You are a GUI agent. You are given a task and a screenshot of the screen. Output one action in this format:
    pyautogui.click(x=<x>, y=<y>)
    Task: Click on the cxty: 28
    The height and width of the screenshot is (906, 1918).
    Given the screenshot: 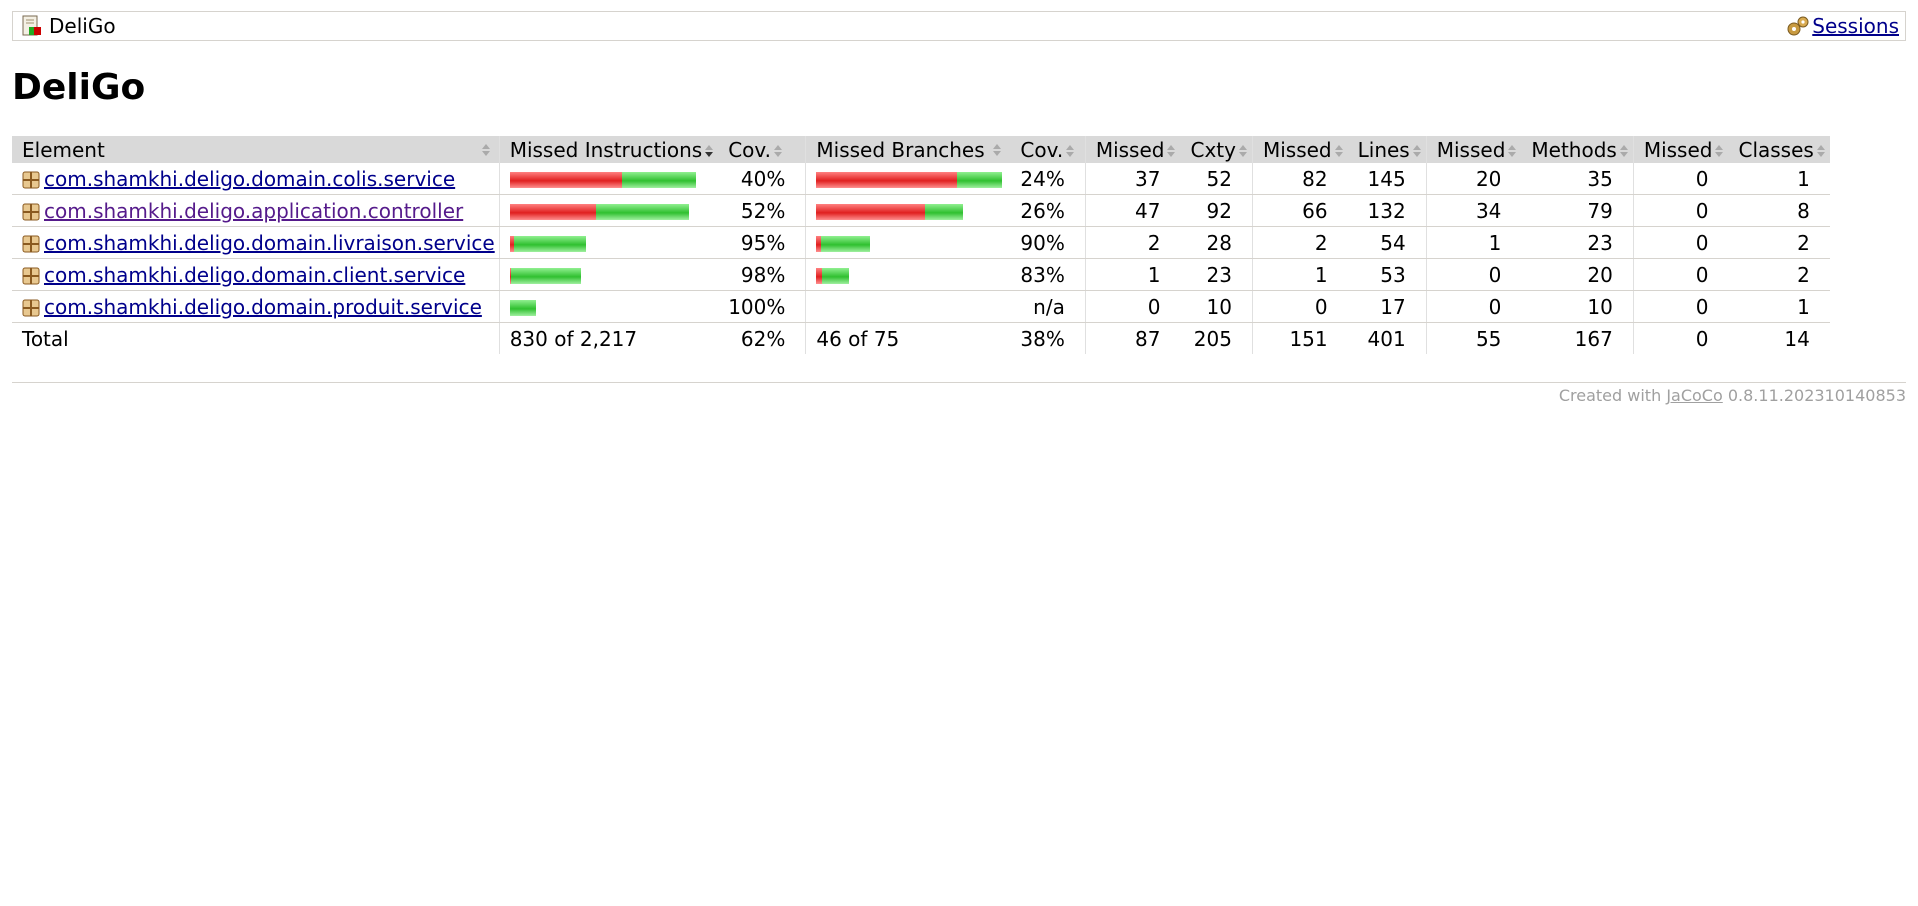 What is the action you would take?
    pyautogui.click(x=1216, y=242)
    